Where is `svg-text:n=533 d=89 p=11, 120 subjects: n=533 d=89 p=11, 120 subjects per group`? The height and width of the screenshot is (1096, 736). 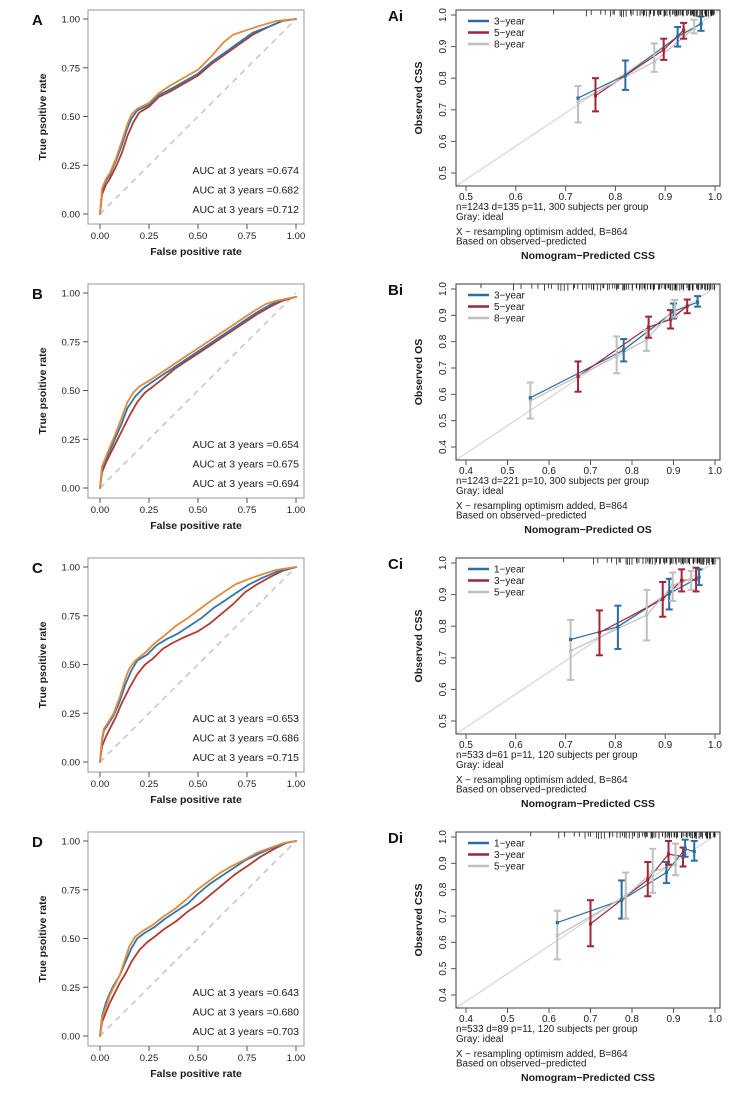 svg-text:n=533 d=89 p=11, 120 subjects: n=533 d=89 p=11, 120 subjects per group is located at coordinates (547, 1029).